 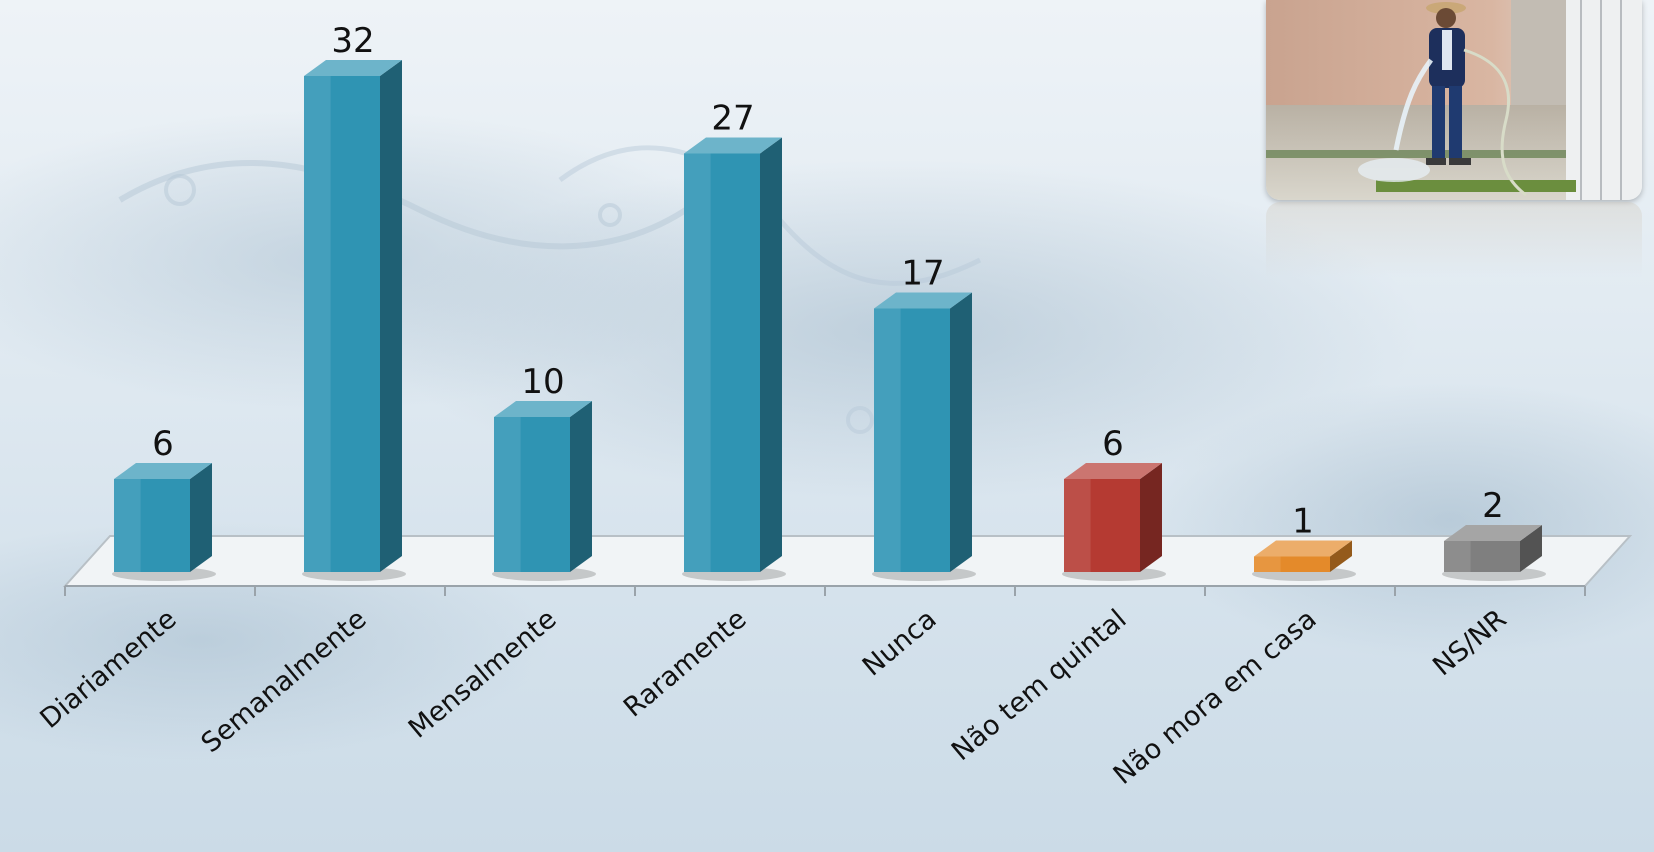 What do you see at coordinates (284, 682) in the screenshot?
I see `category-label: Semanalmente` at bounding box center [284, 682].